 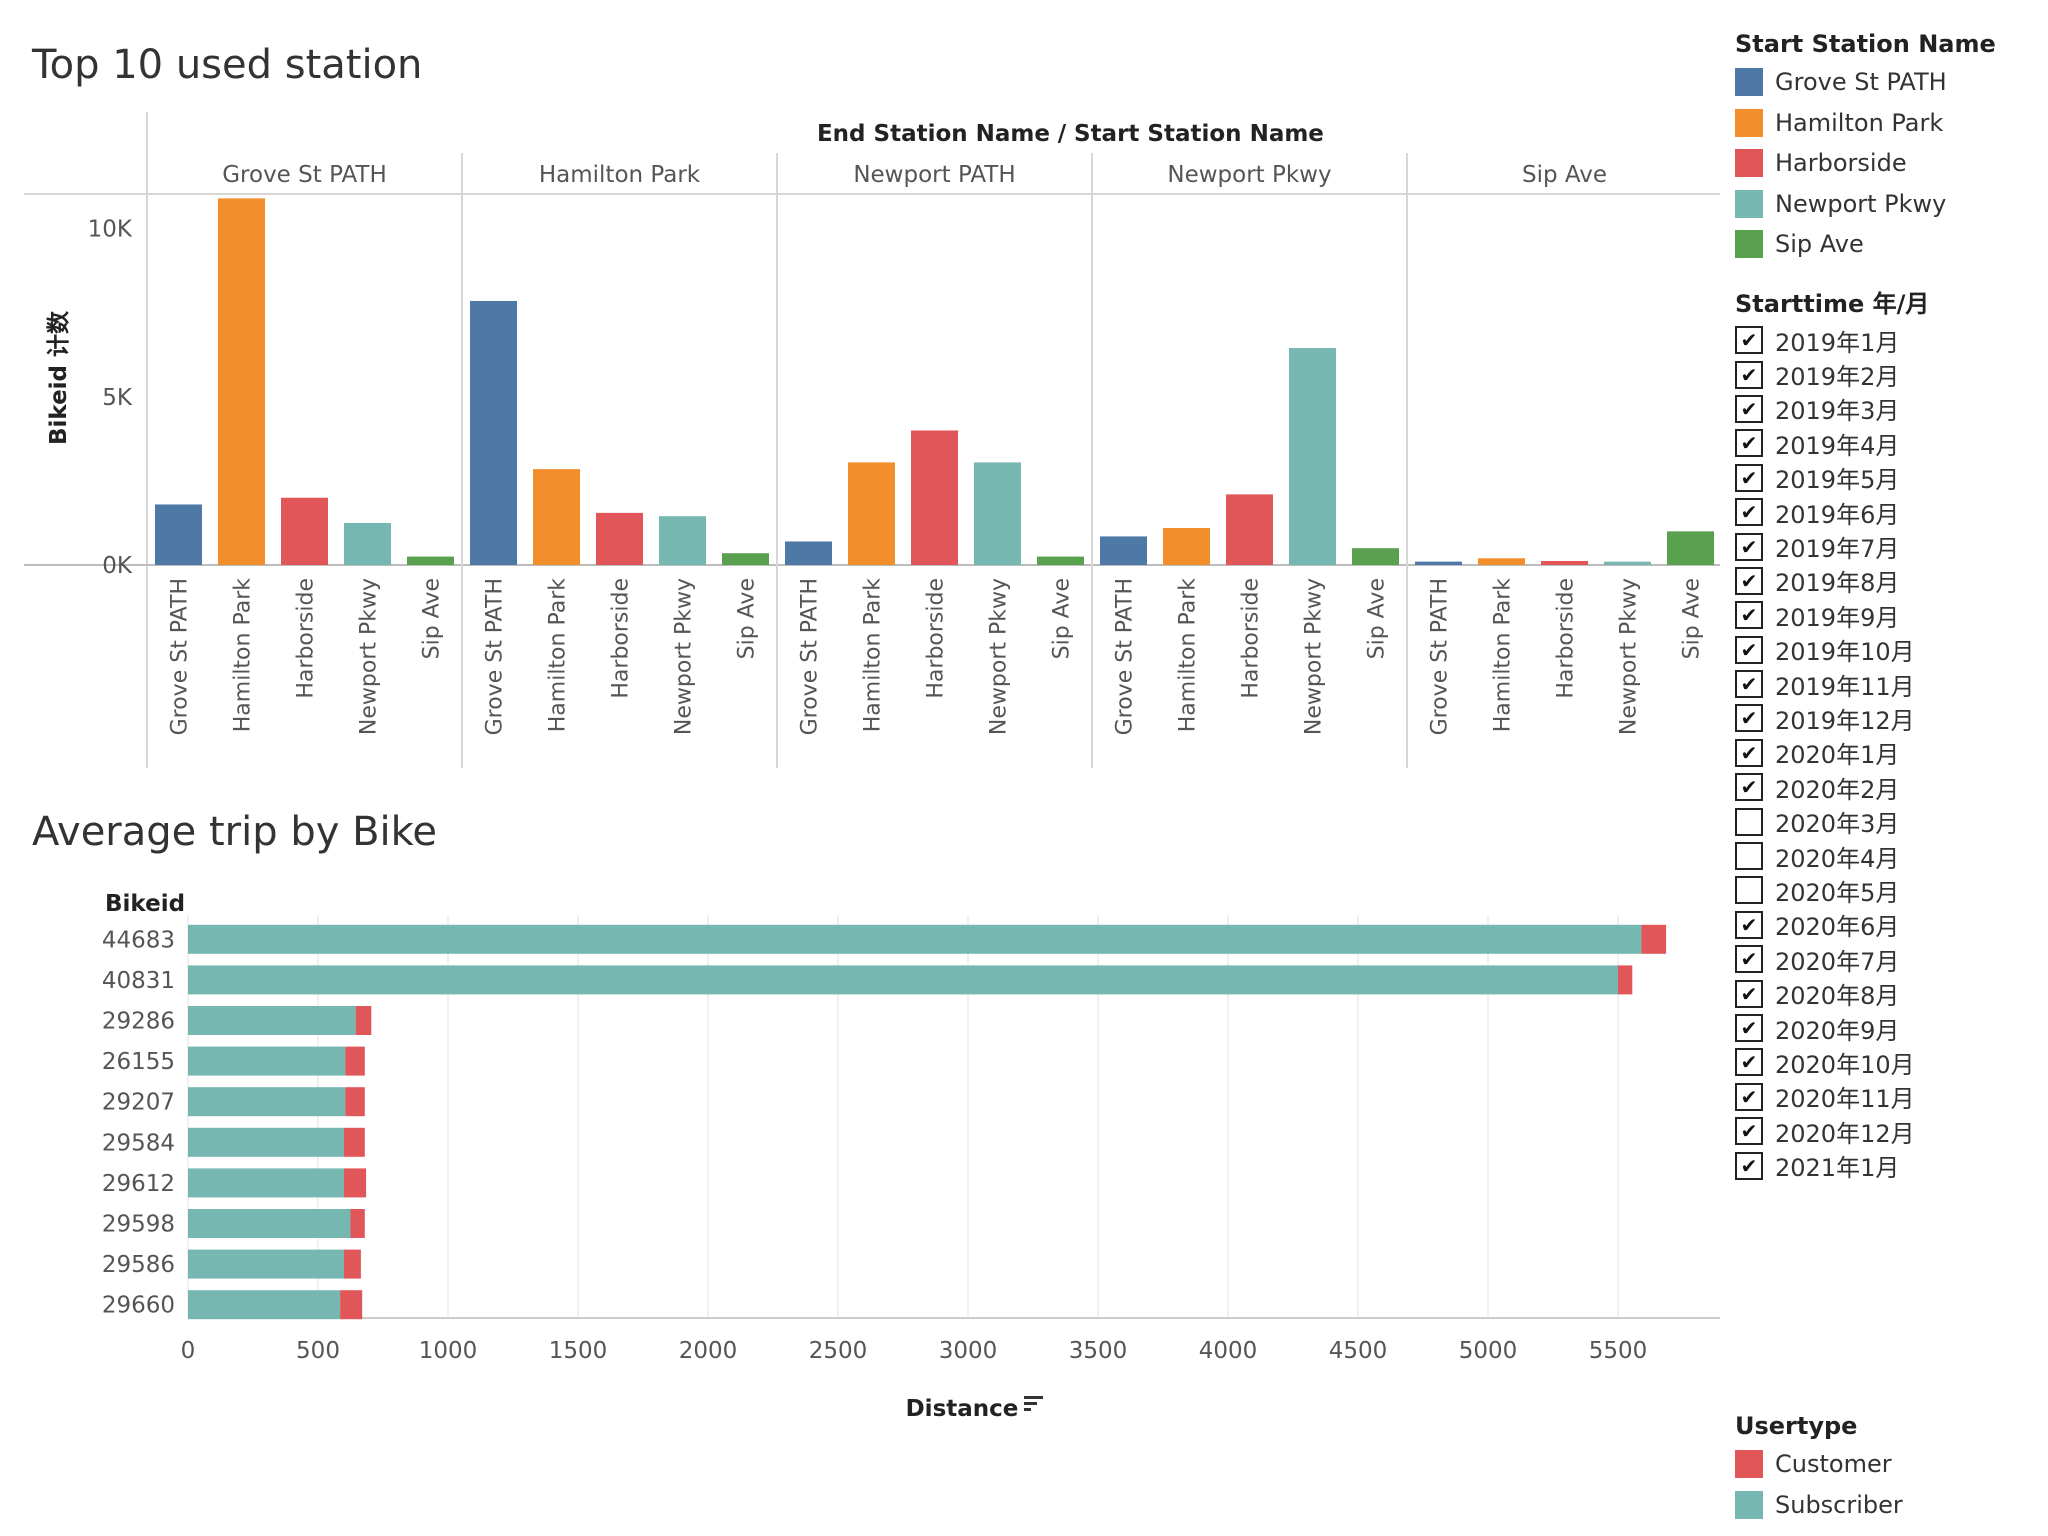 I want to click on bar-newport-path-sip-ave, so click(x=1060, y=560).